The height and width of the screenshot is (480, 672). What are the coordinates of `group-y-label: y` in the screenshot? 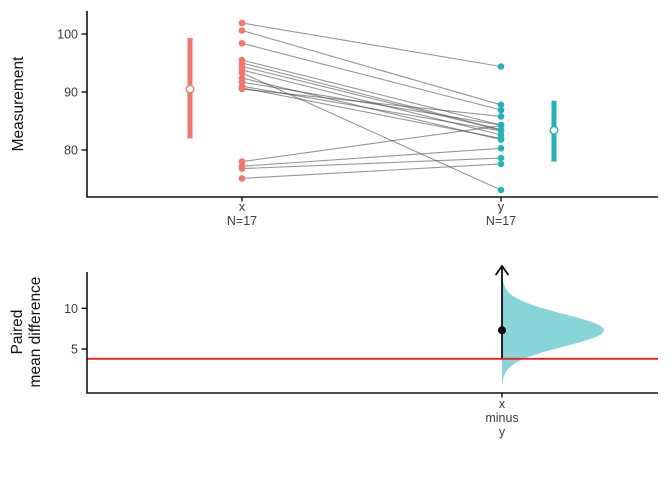 It's located at (501, 207).